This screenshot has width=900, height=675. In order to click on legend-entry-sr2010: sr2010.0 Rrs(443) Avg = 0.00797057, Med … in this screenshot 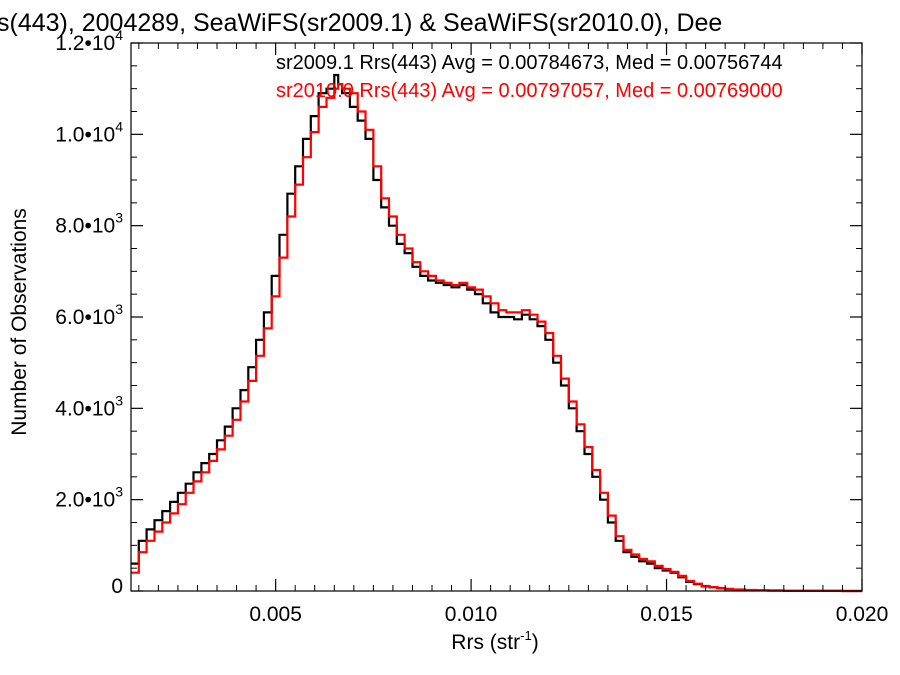, I will do `click(529, 91)`.